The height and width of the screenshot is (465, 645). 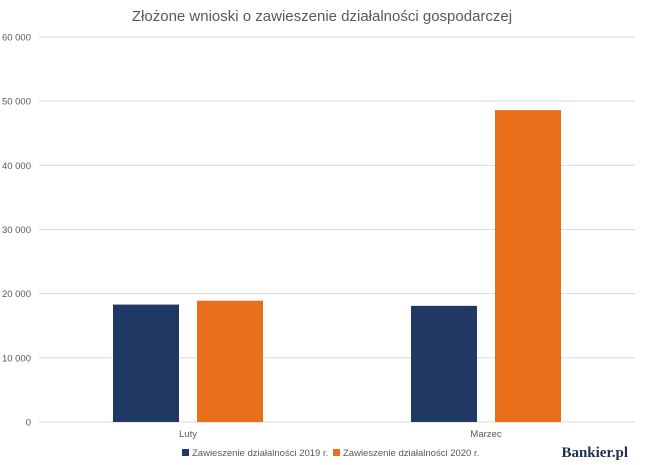 What do you see at coordinates (16, 294) in the screenshot?
I see `y-tick-label: 20 000` at bounding box center [16, 294].